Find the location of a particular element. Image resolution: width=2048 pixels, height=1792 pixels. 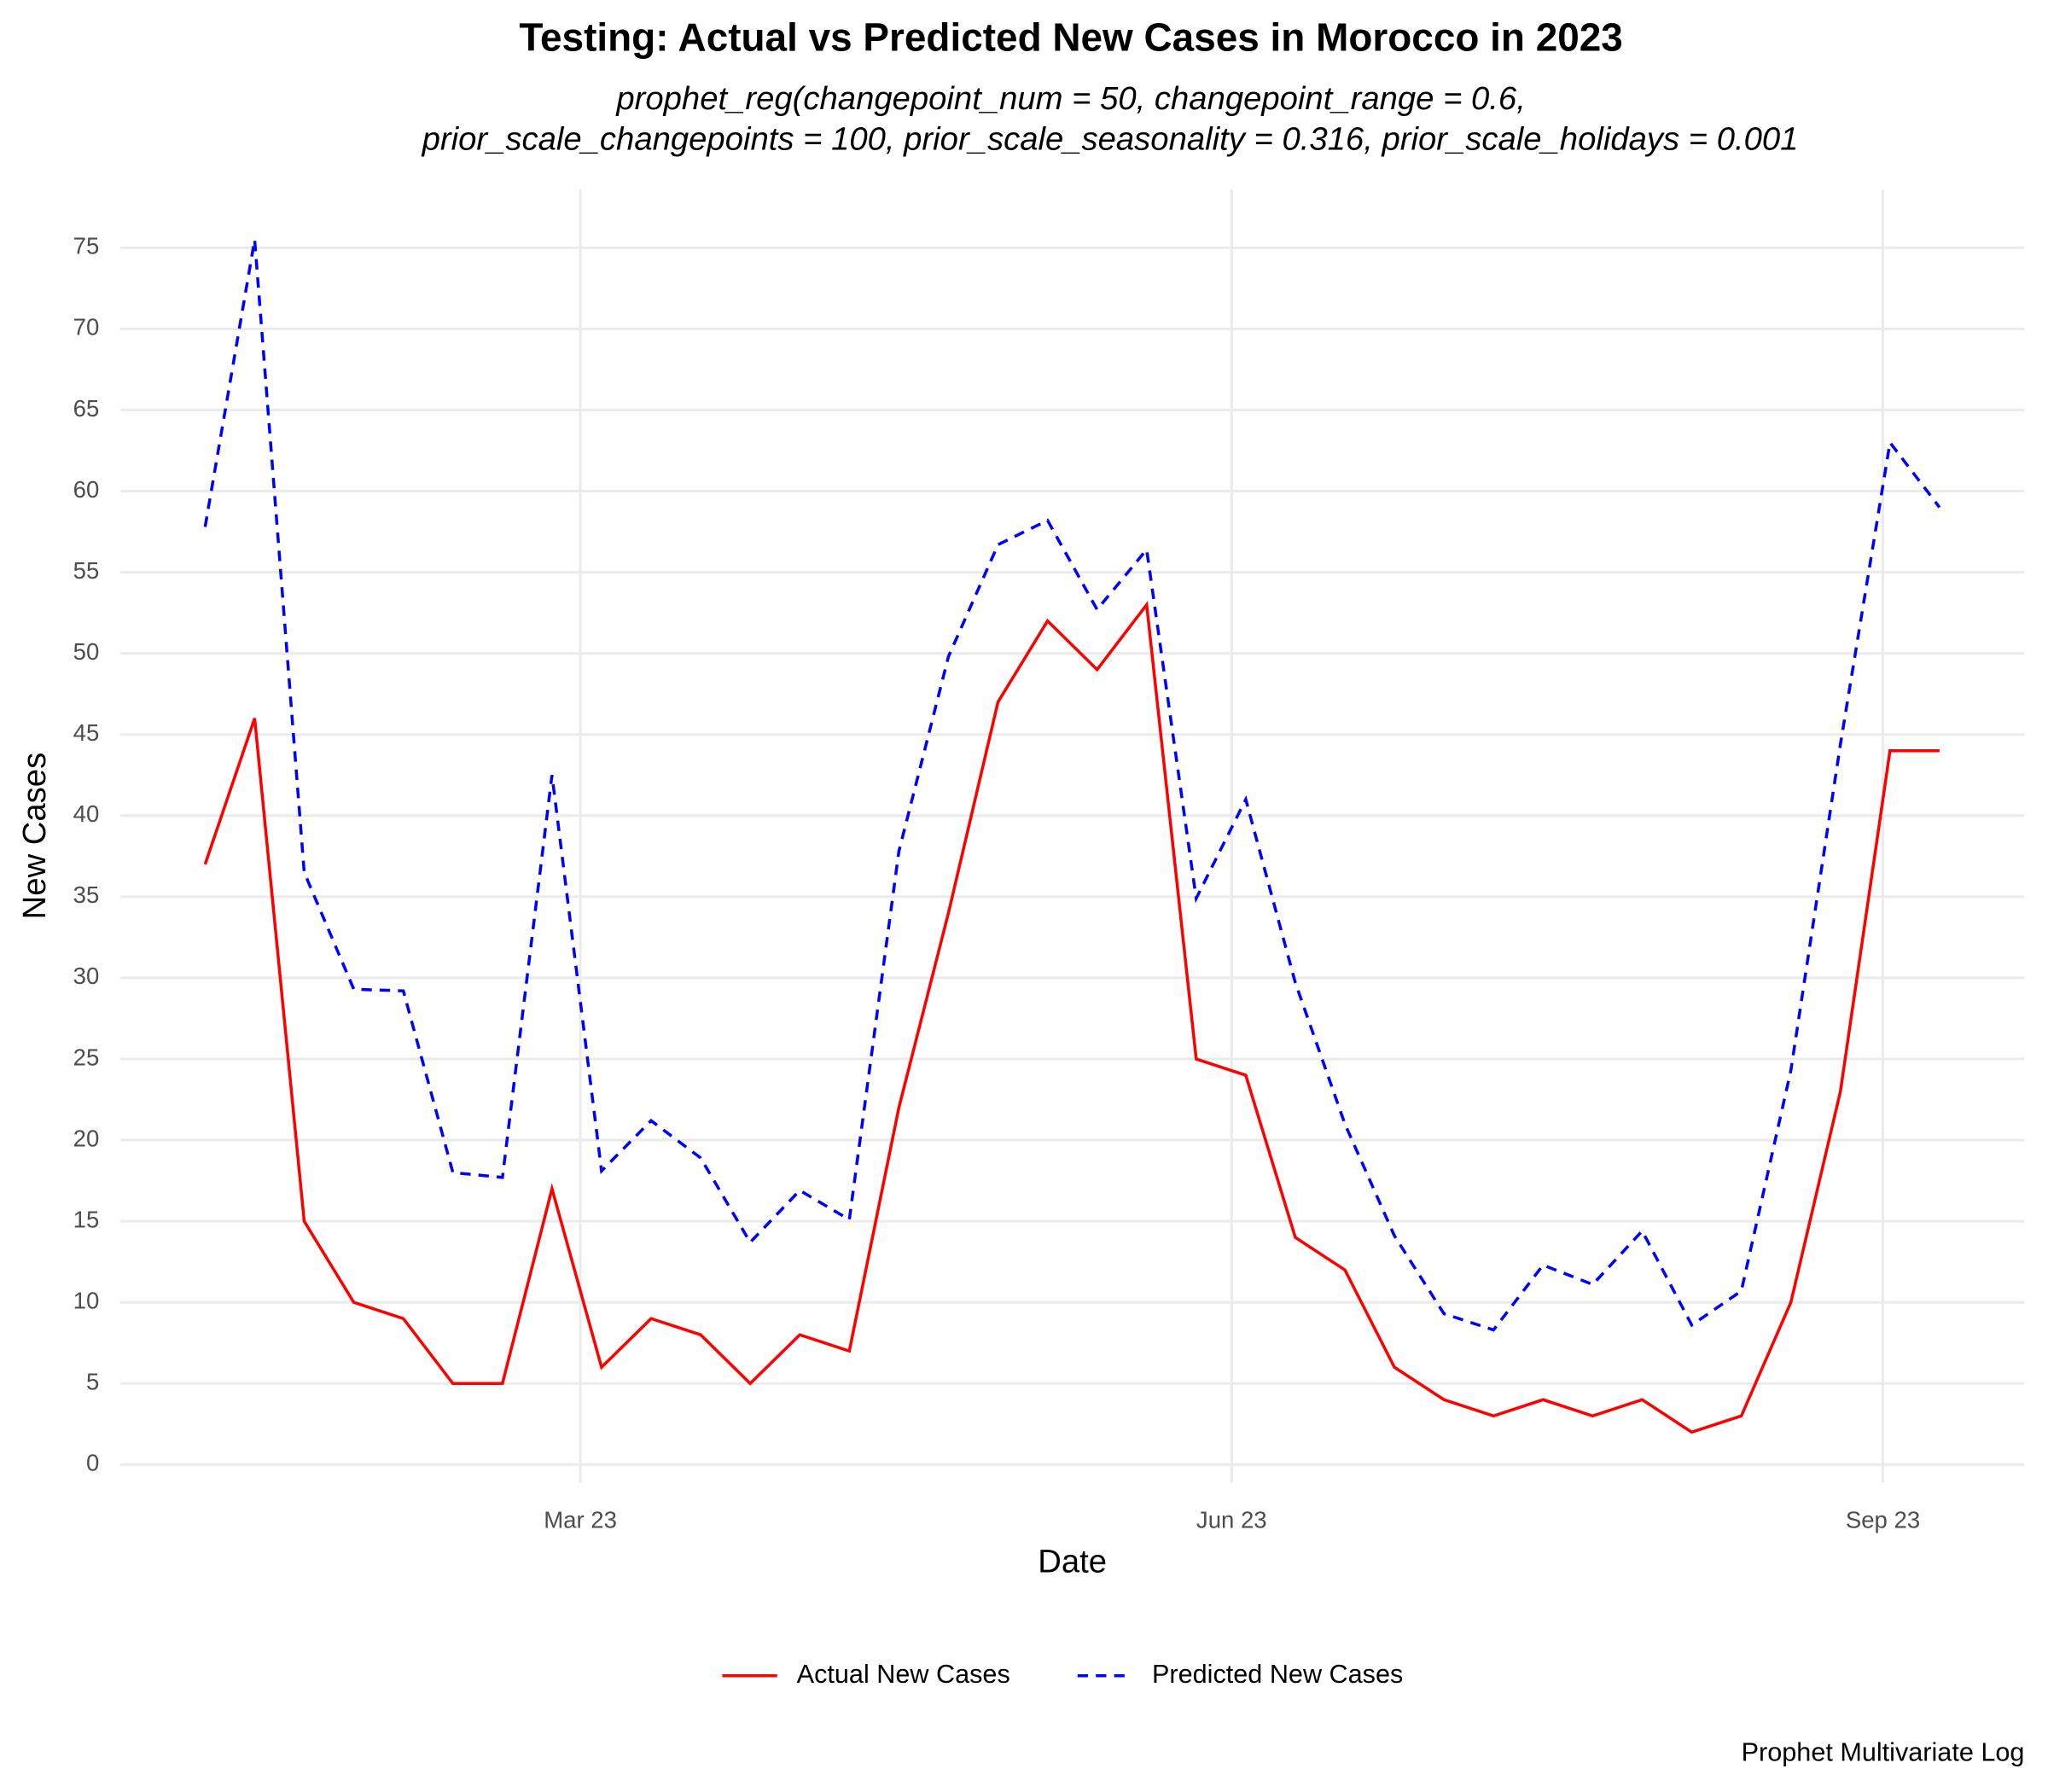

legend-label: Actual New Cases is located at coordinates (904, 1674).